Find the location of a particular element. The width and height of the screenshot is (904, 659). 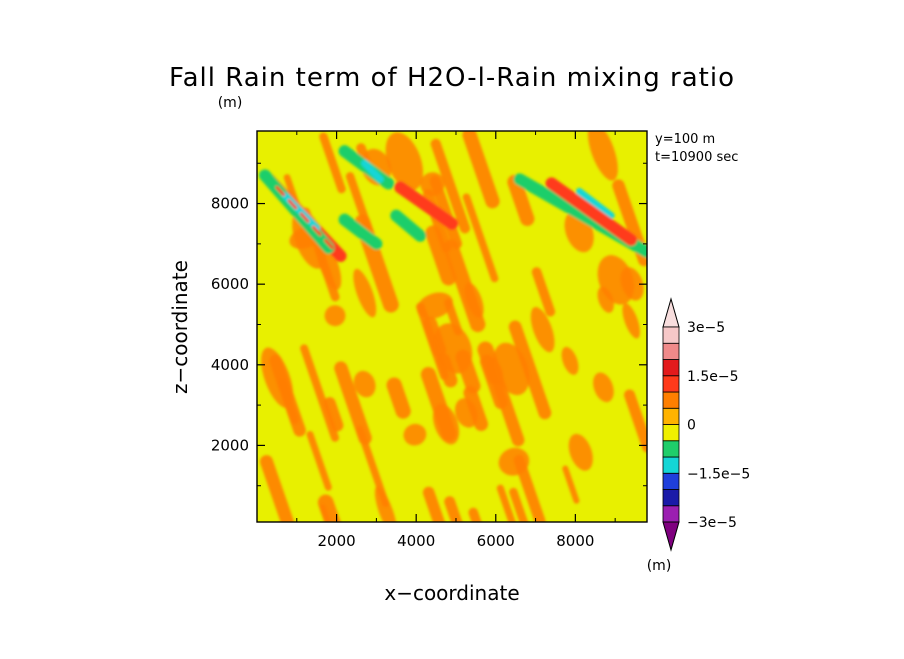

colorbar-tick-label: −3e−5 is located at coordinates (712, 523).